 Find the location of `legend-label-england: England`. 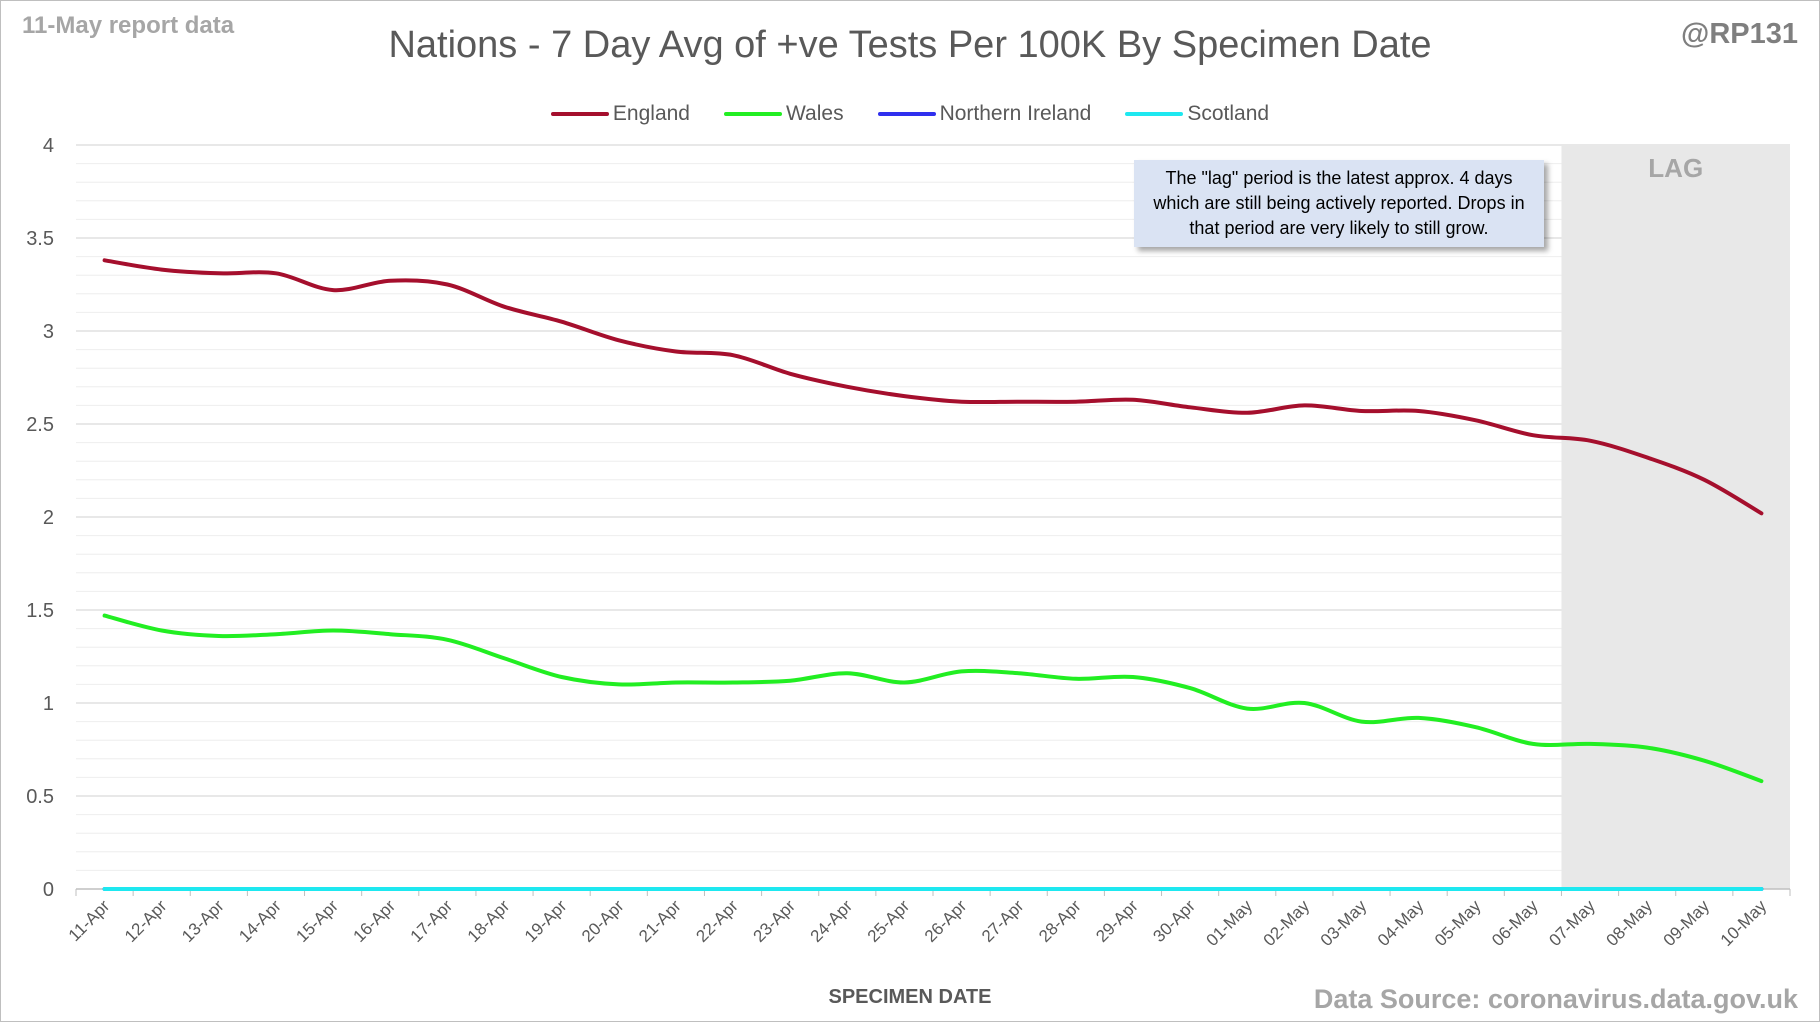

legend-label-england: England is located at coordinates (651, 113).